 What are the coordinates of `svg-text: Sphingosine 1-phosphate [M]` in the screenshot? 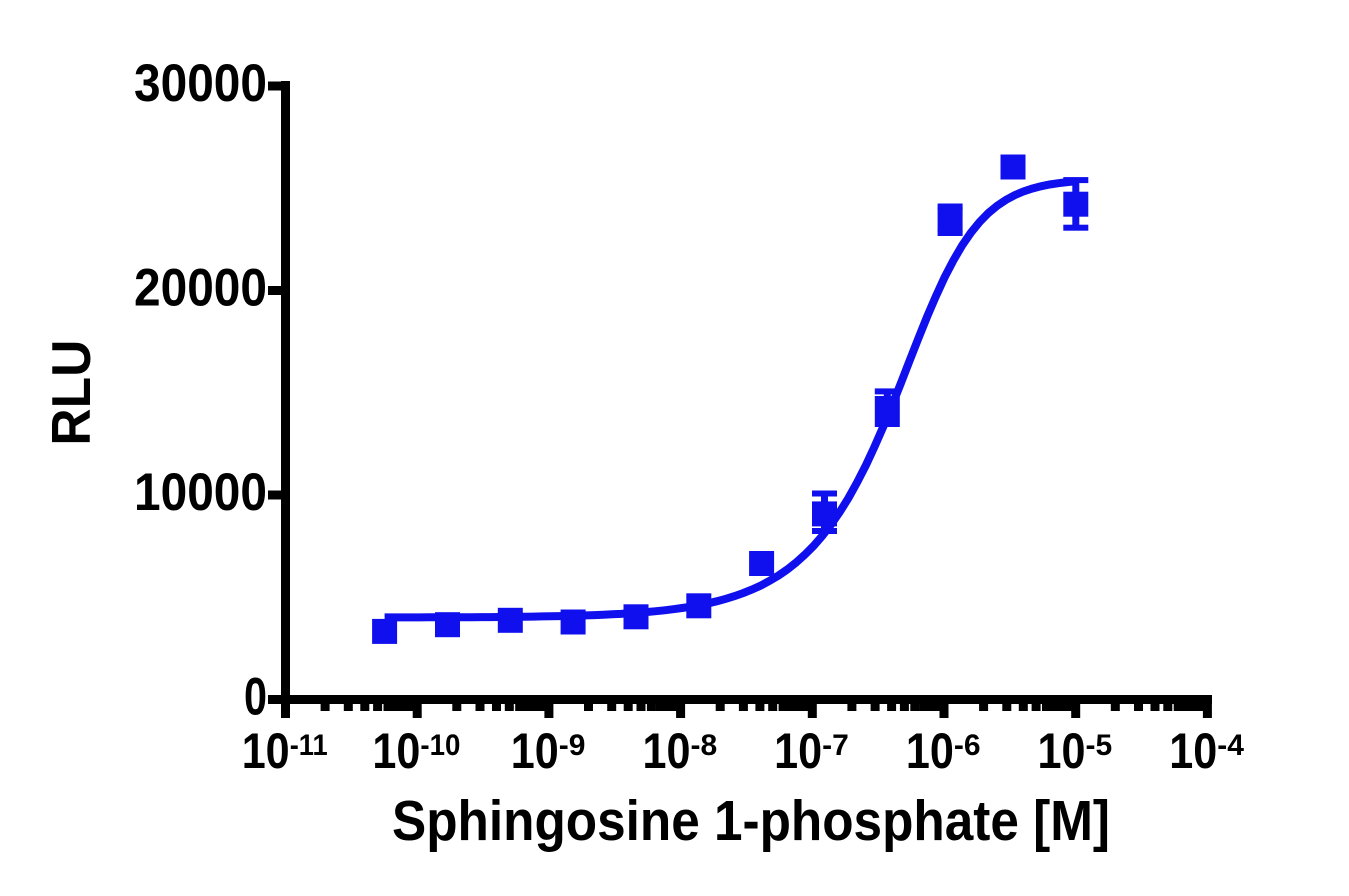 It's located at (751, 821).